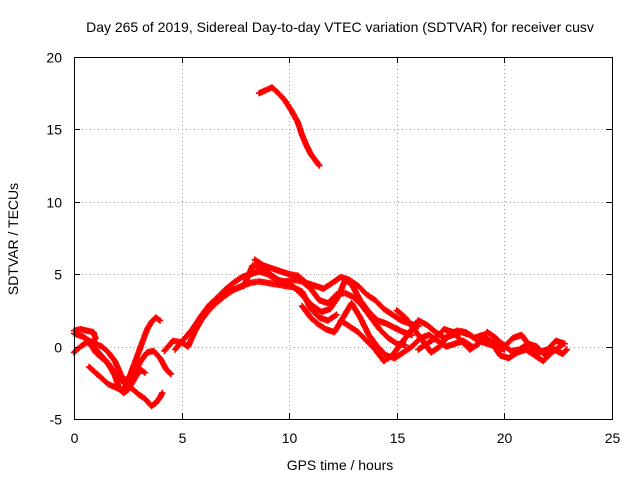 Image resolution: width=640 pixels, height=480 pixels. I want to click on y-tick-label: 10, so click(54, 203).